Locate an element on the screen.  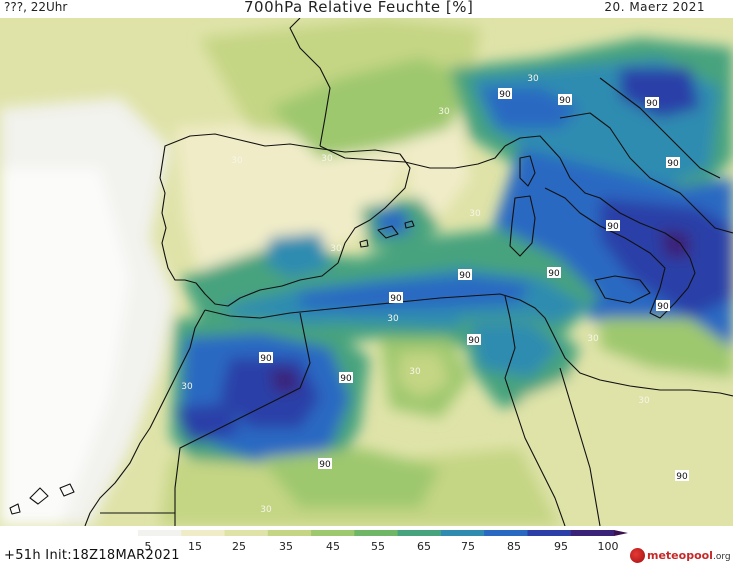
algeria-dry-patch is located at coordinates (424, 375).